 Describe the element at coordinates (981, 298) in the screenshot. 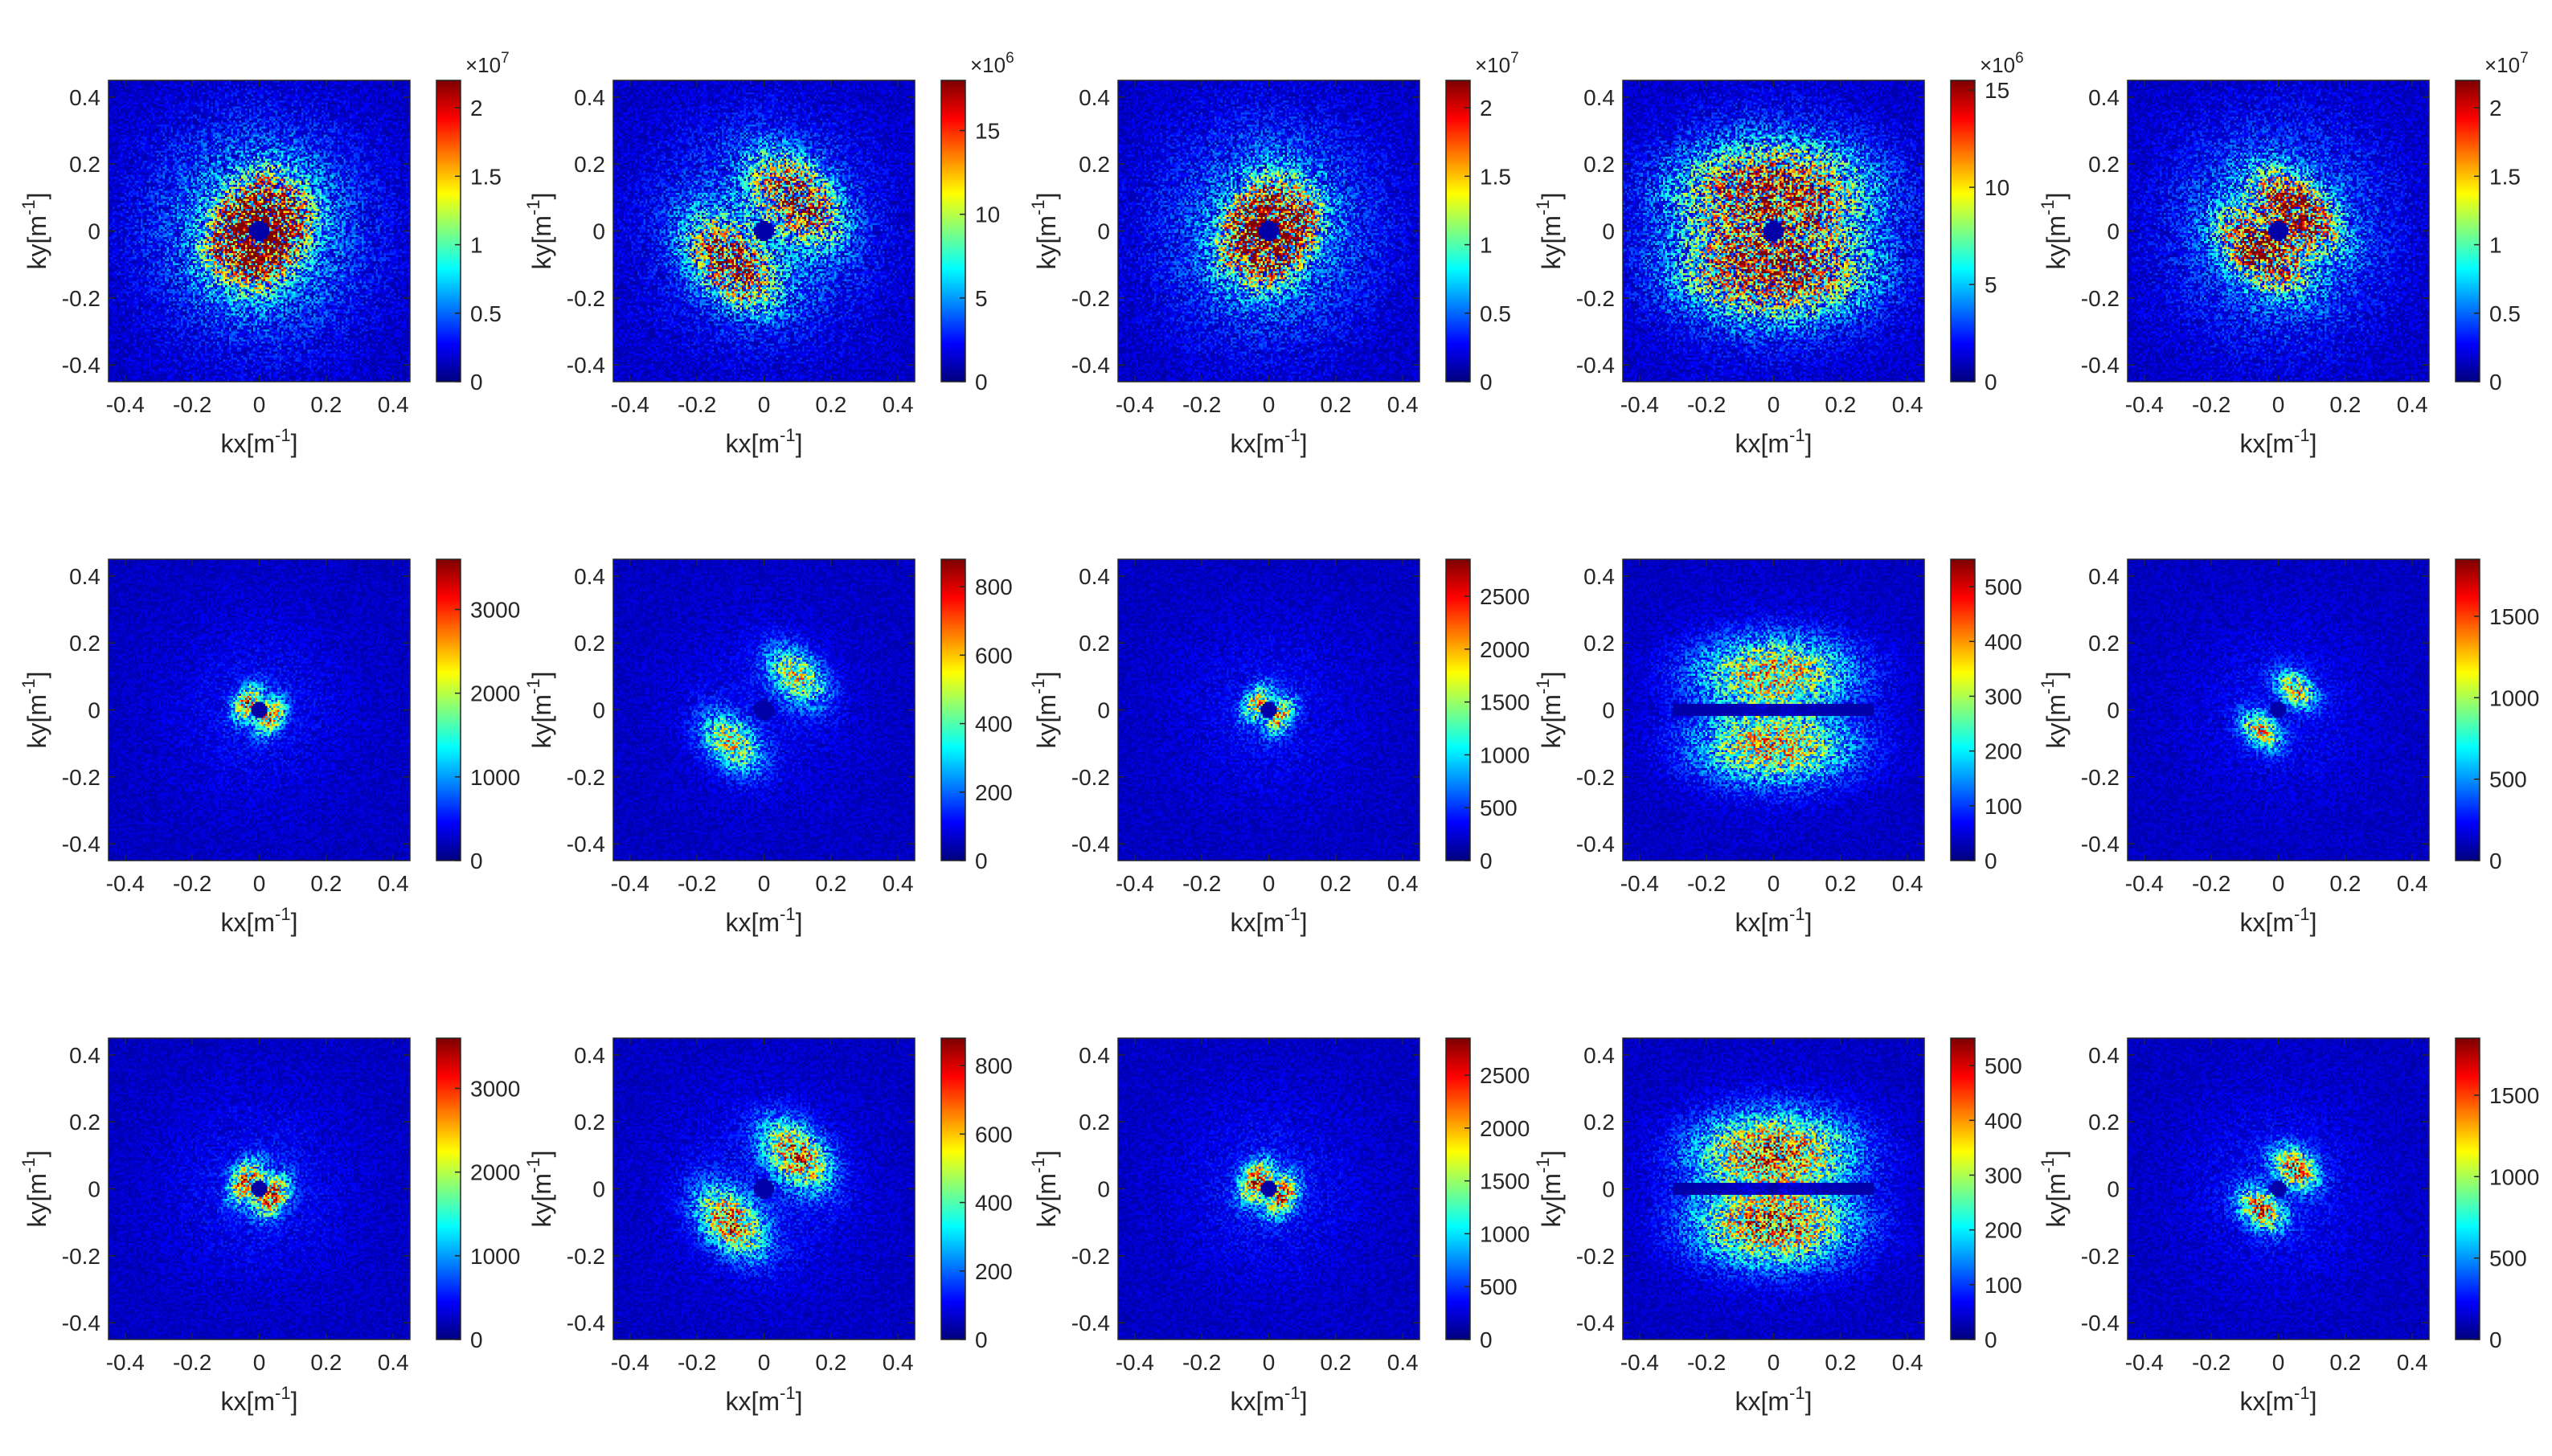

I see `colorbar-tick-label: 5` at that location.